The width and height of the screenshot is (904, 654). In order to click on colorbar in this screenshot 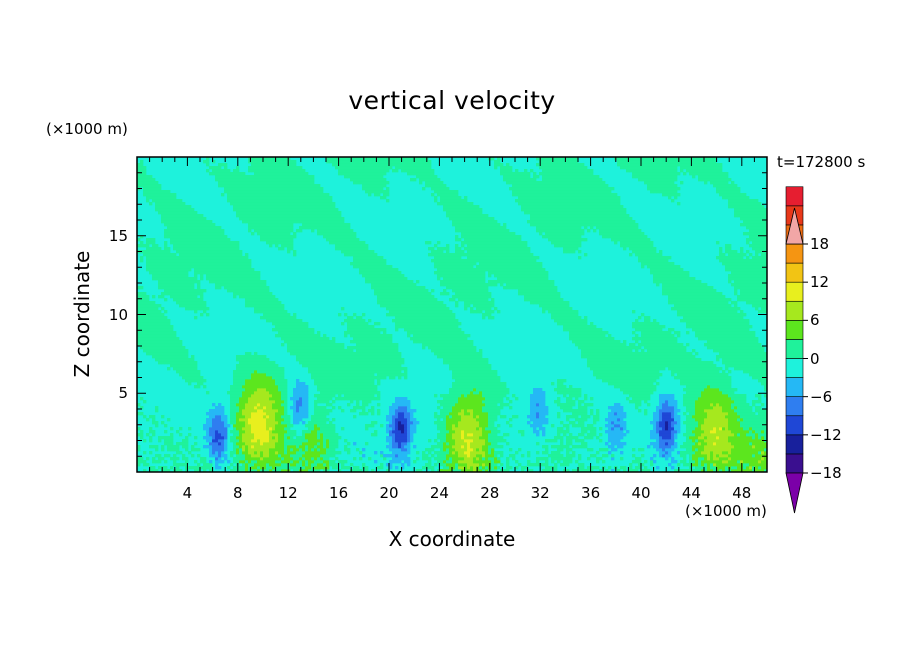, I will do `click(796, 350)`.